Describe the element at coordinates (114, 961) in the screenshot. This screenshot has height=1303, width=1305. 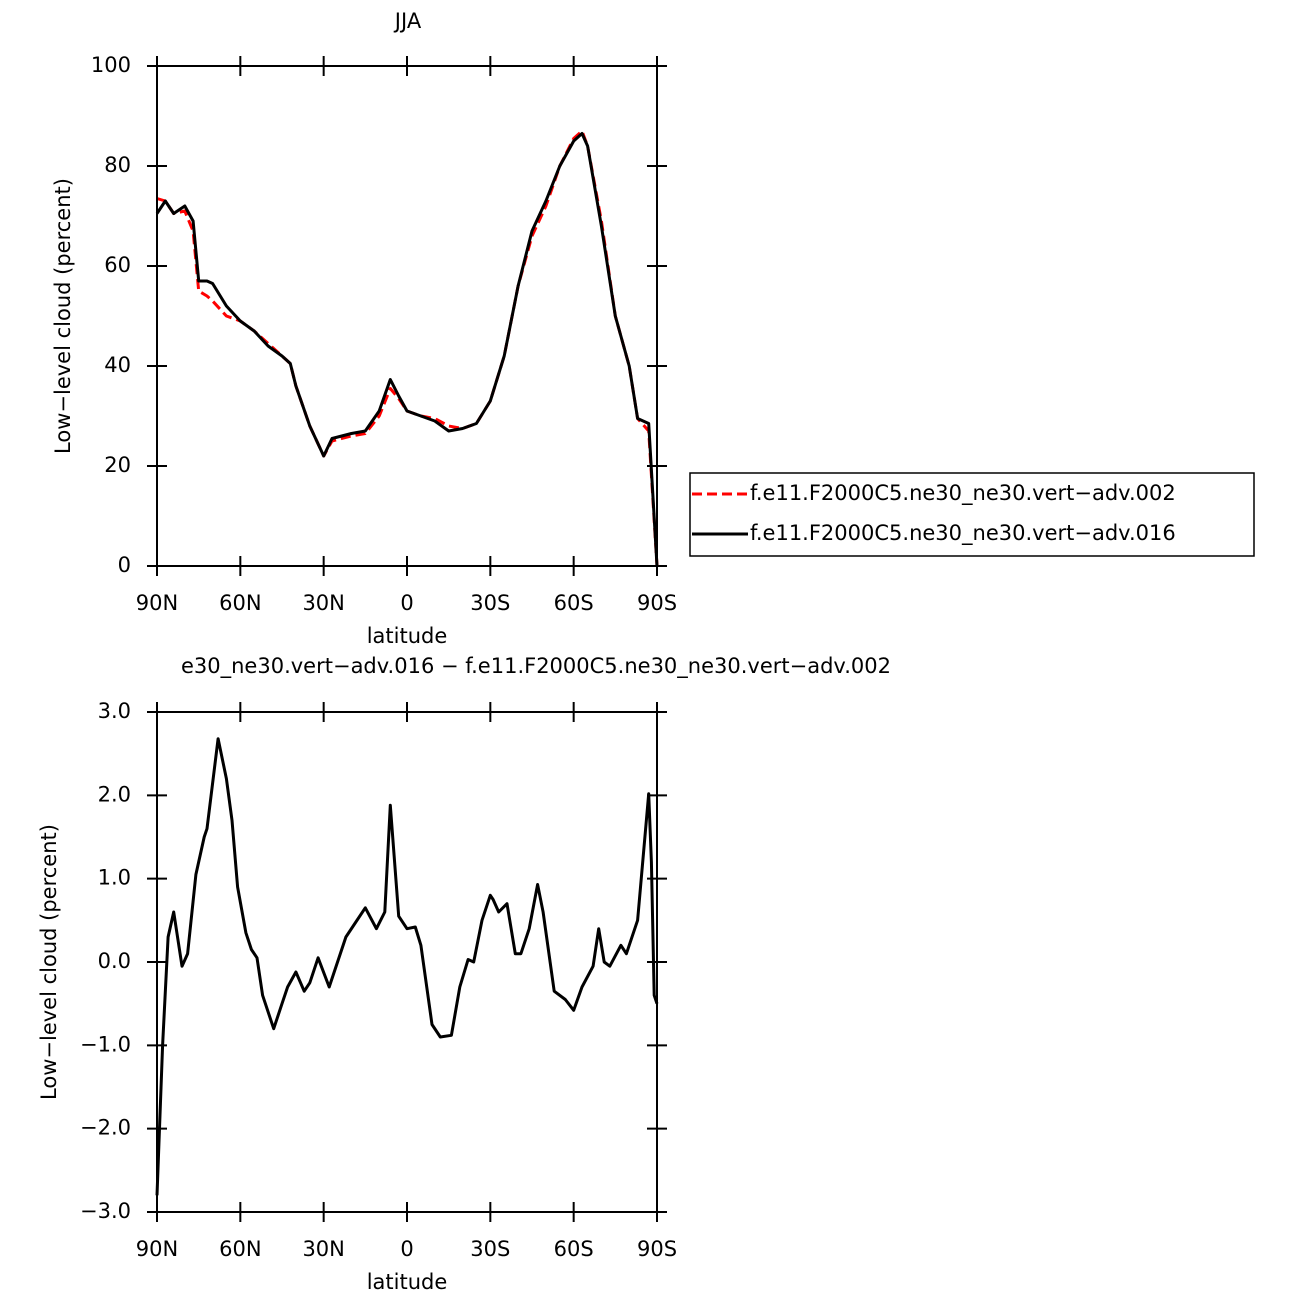
I see `y-tick-label: 0.0` at that location.